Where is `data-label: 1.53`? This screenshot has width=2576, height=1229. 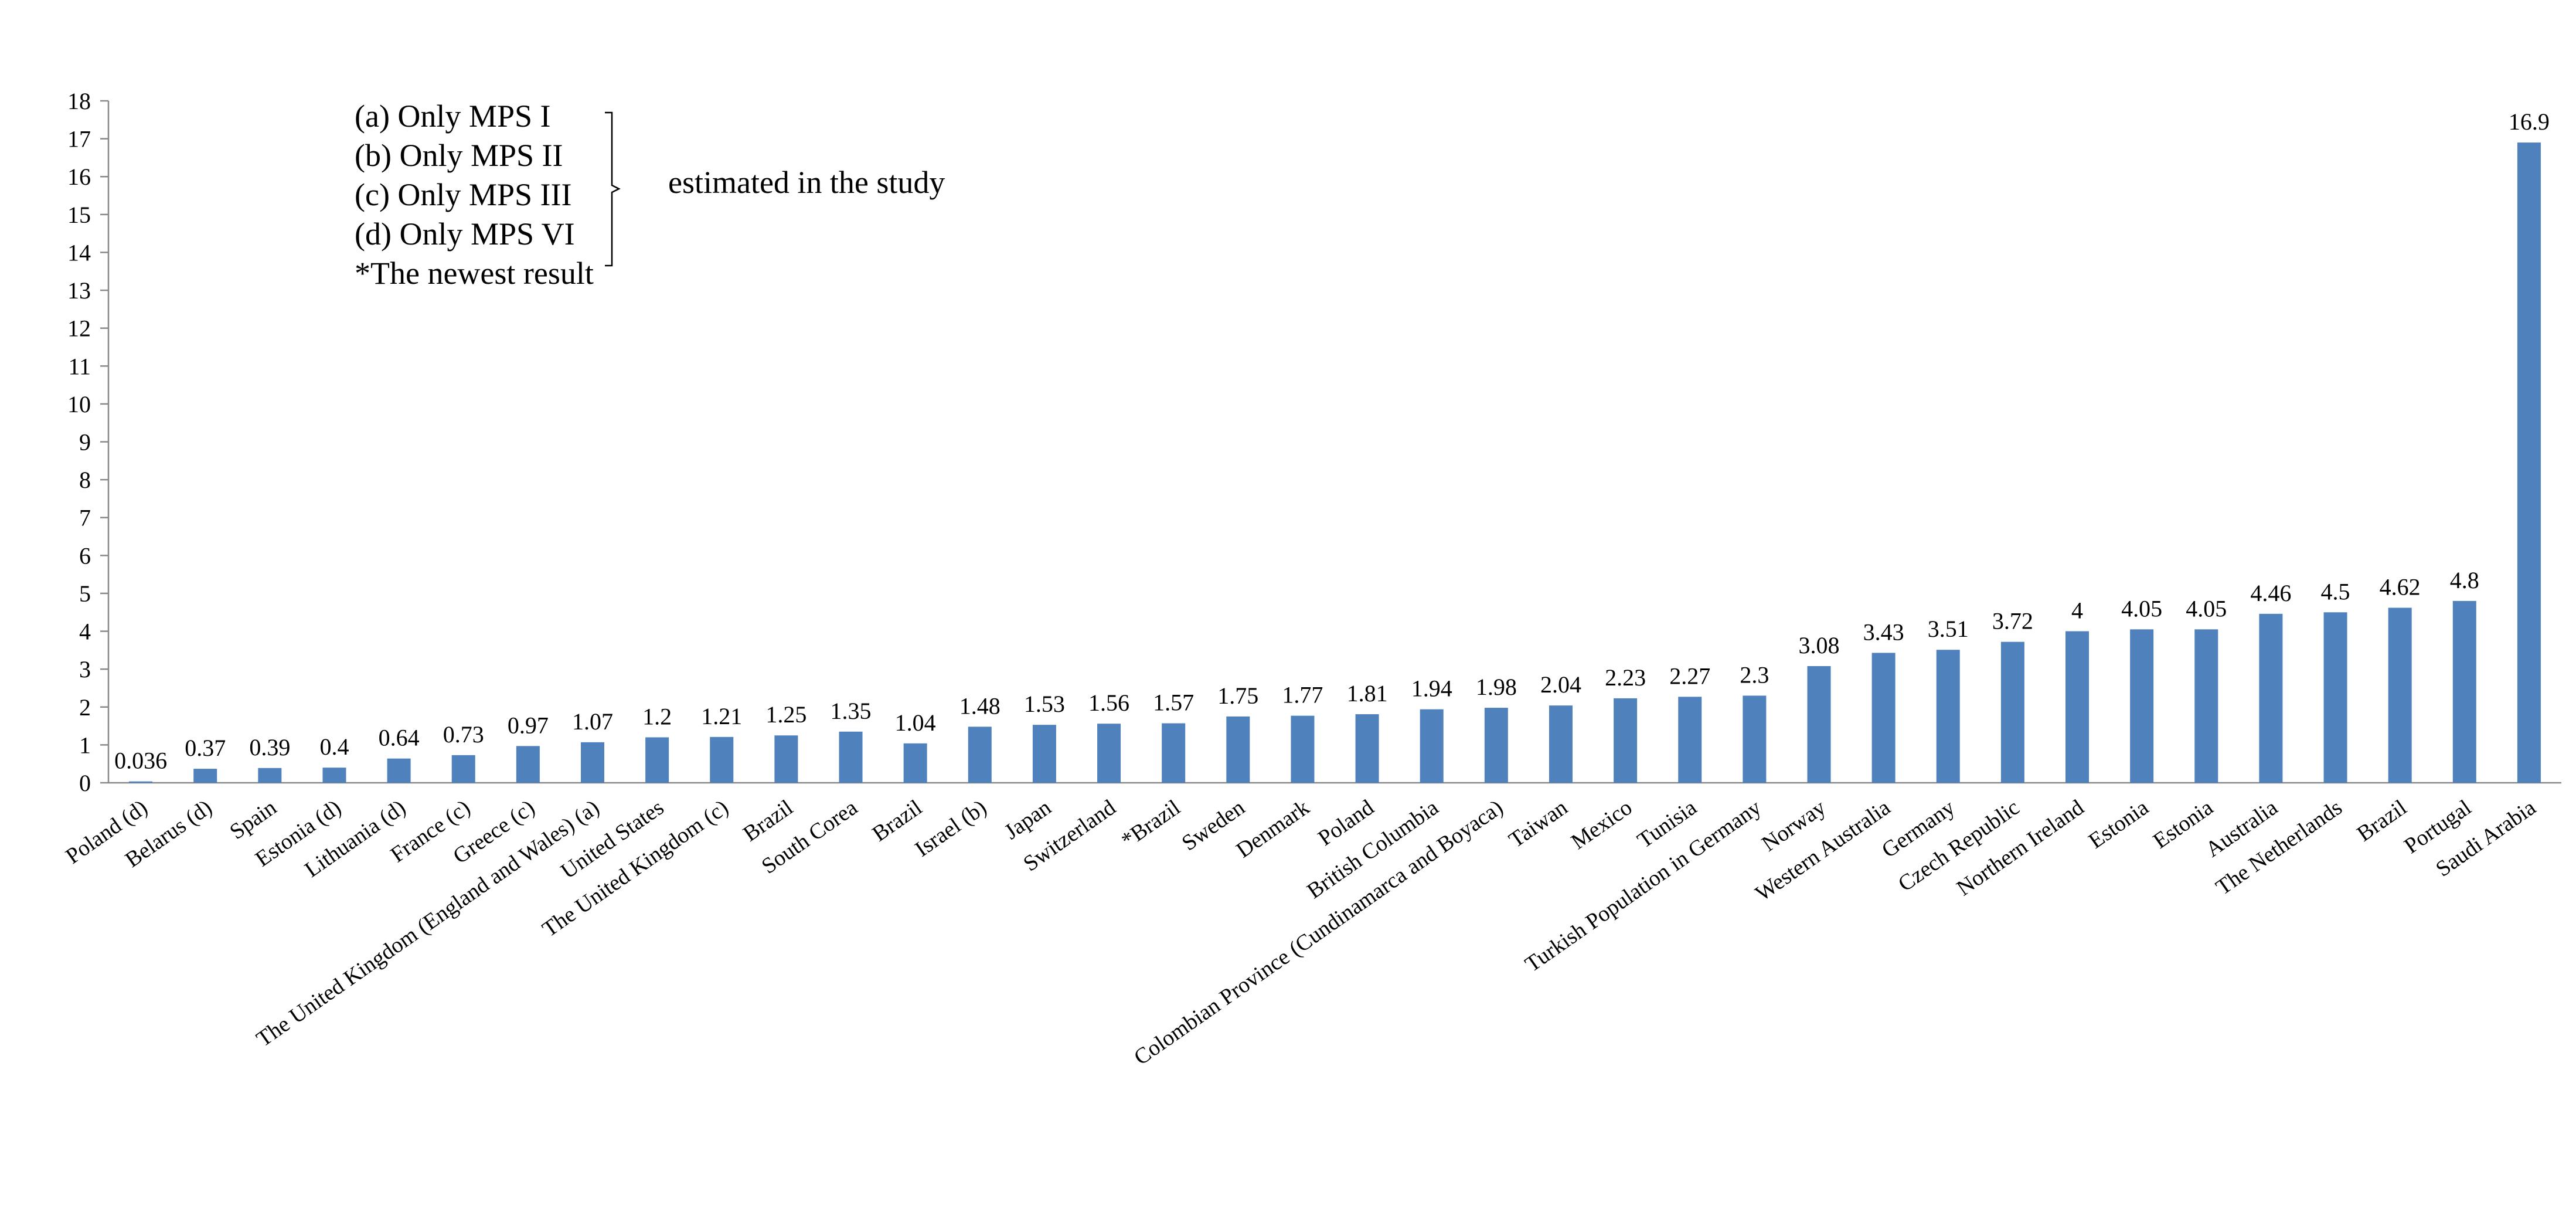
data-label: 1.53 is located at coordinates (1044, 704).